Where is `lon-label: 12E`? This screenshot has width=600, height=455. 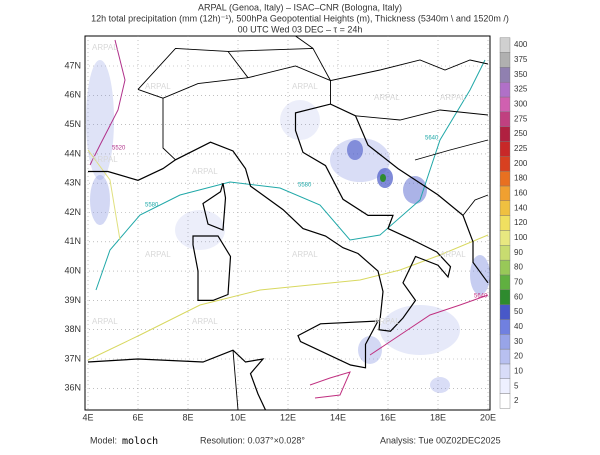 lon-label: 12E is located at coordinates (288, 417).